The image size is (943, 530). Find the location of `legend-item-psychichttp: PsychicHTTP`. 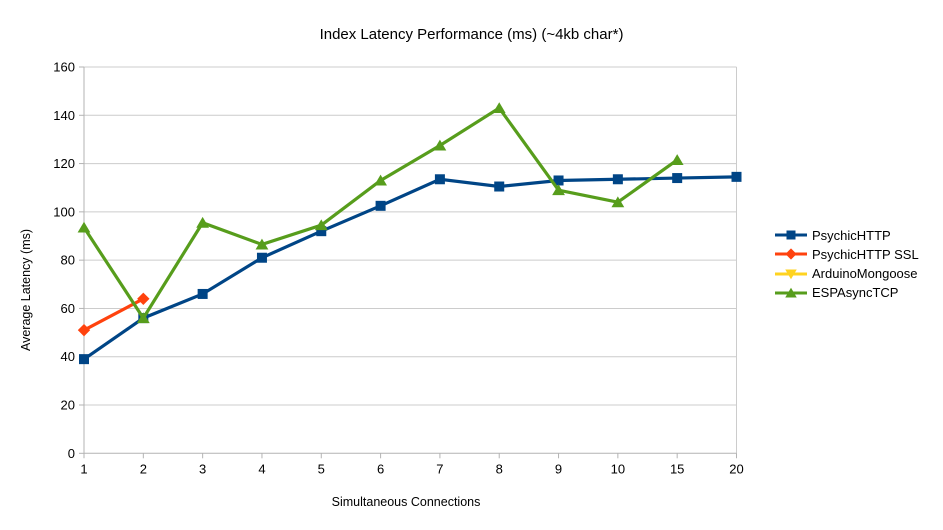

legend-item-psychichttp: PsychicHTTP is located at coordinates (847, 235).